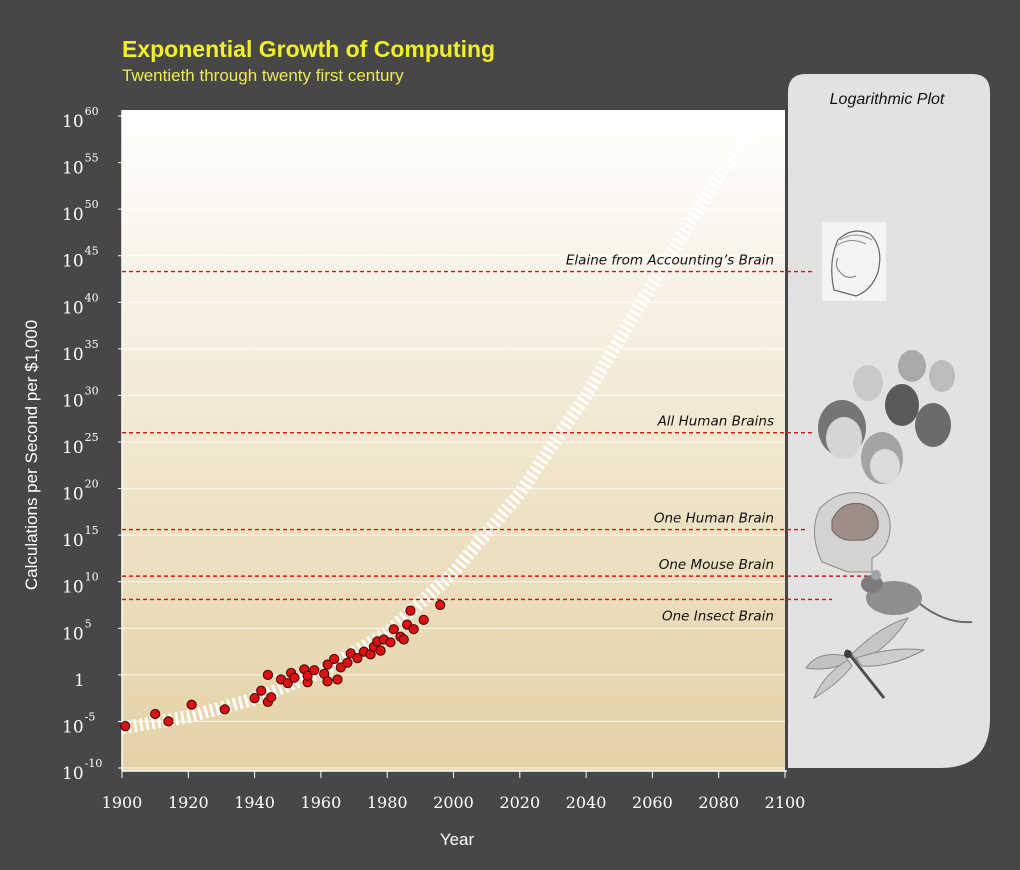 The image size is (1020, 870). What do you see at coordinates (80, 351) in the screenshot?
I see `y-tick-label: 1035` at bounding box center [80, 351].